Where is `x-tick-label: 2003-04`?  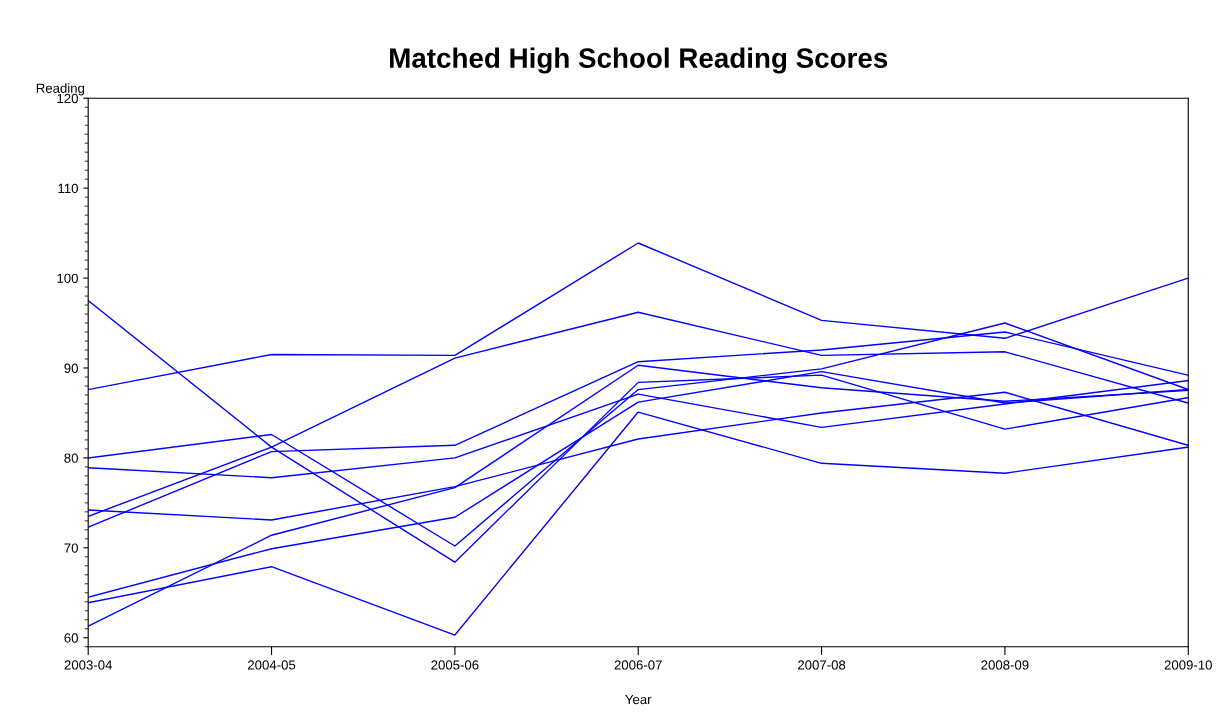
x-tick-label: 2003-04 is located at coordinates (88, 665).